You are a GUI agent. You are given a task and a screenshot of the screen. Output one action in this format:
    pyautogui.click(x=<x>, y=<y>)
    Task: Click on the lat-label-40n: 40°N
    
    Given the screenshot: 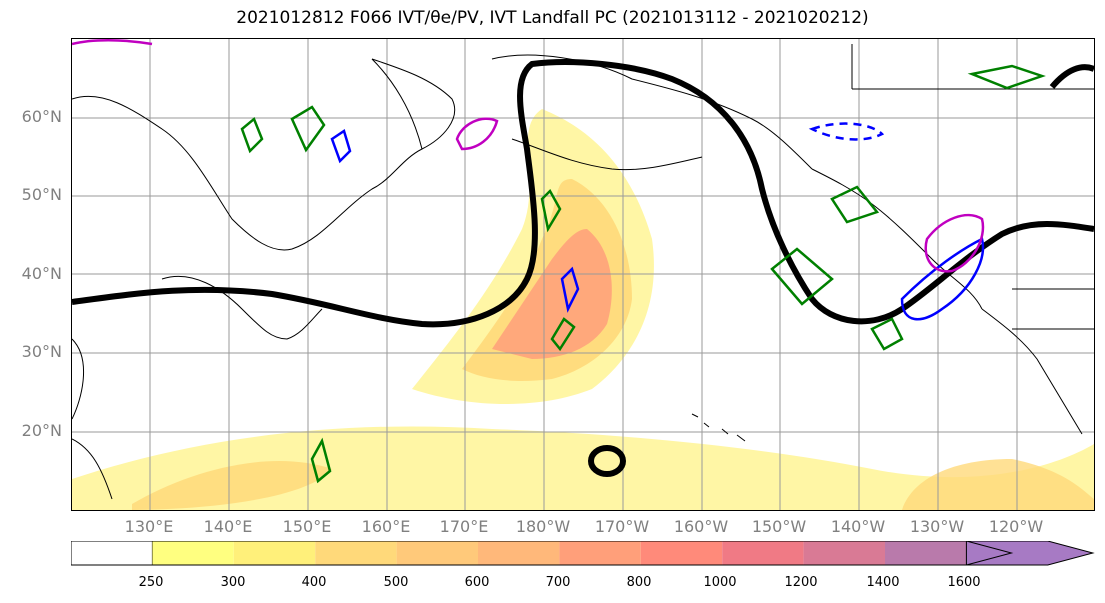 What is the action you would take?
    pyautogui.click(x=41, y=273)
    